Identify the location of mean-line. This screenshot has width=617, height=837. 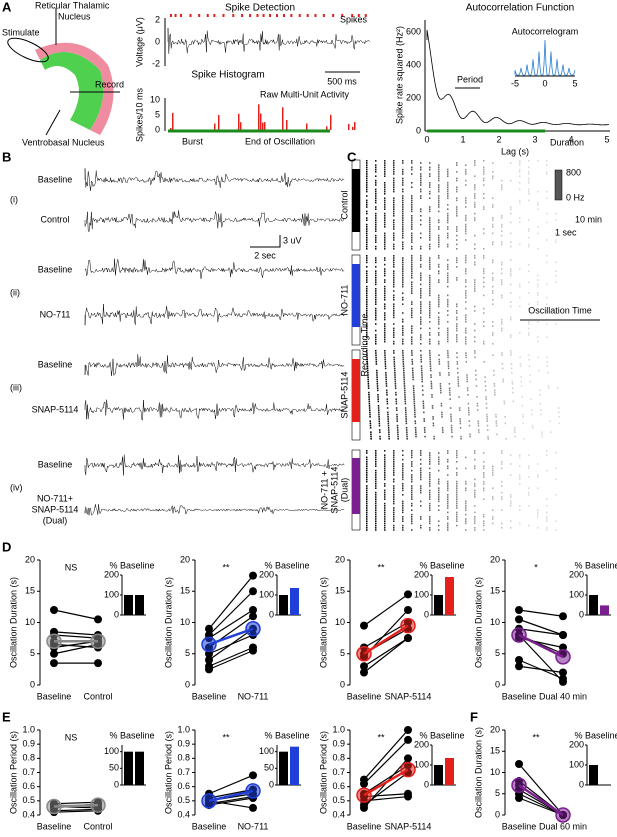
(541, 800).